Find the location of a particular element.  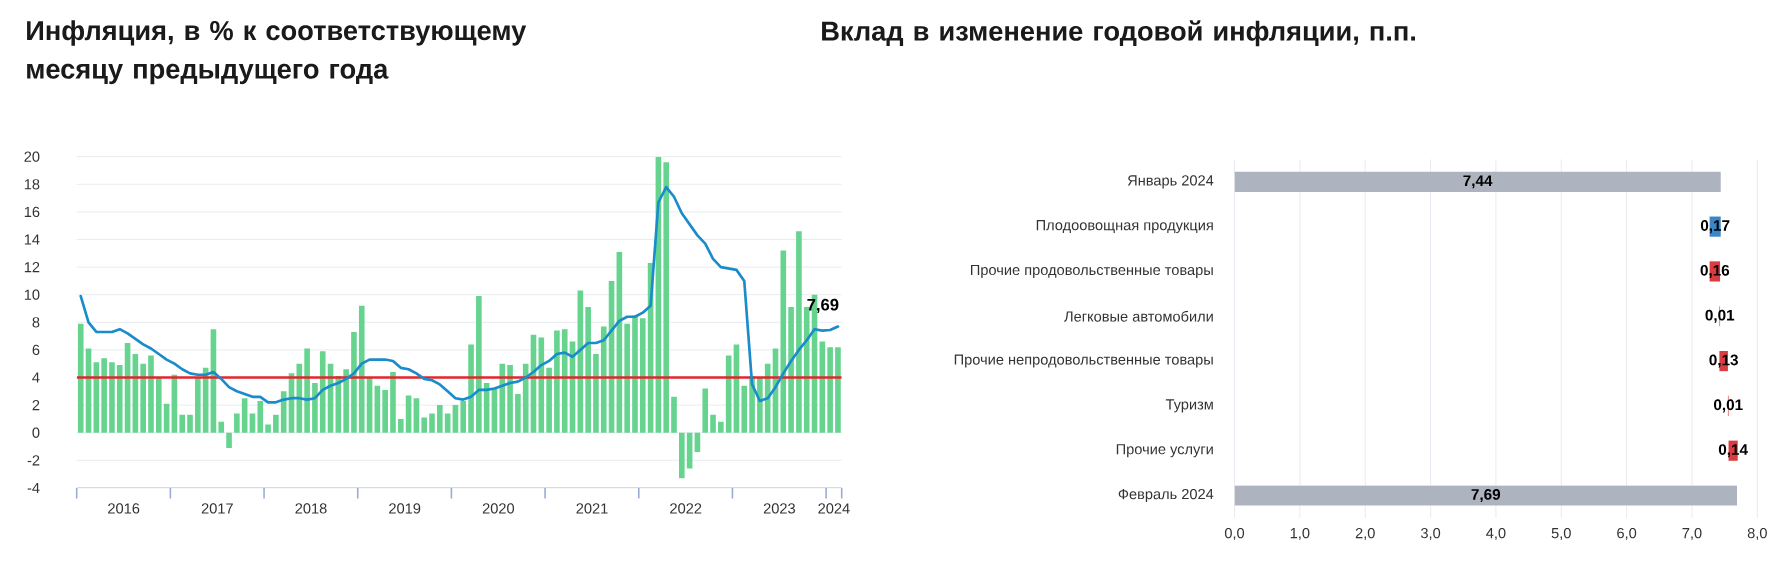

y-tick-label: Январь 2024 is located at coordinates (1170, 182).